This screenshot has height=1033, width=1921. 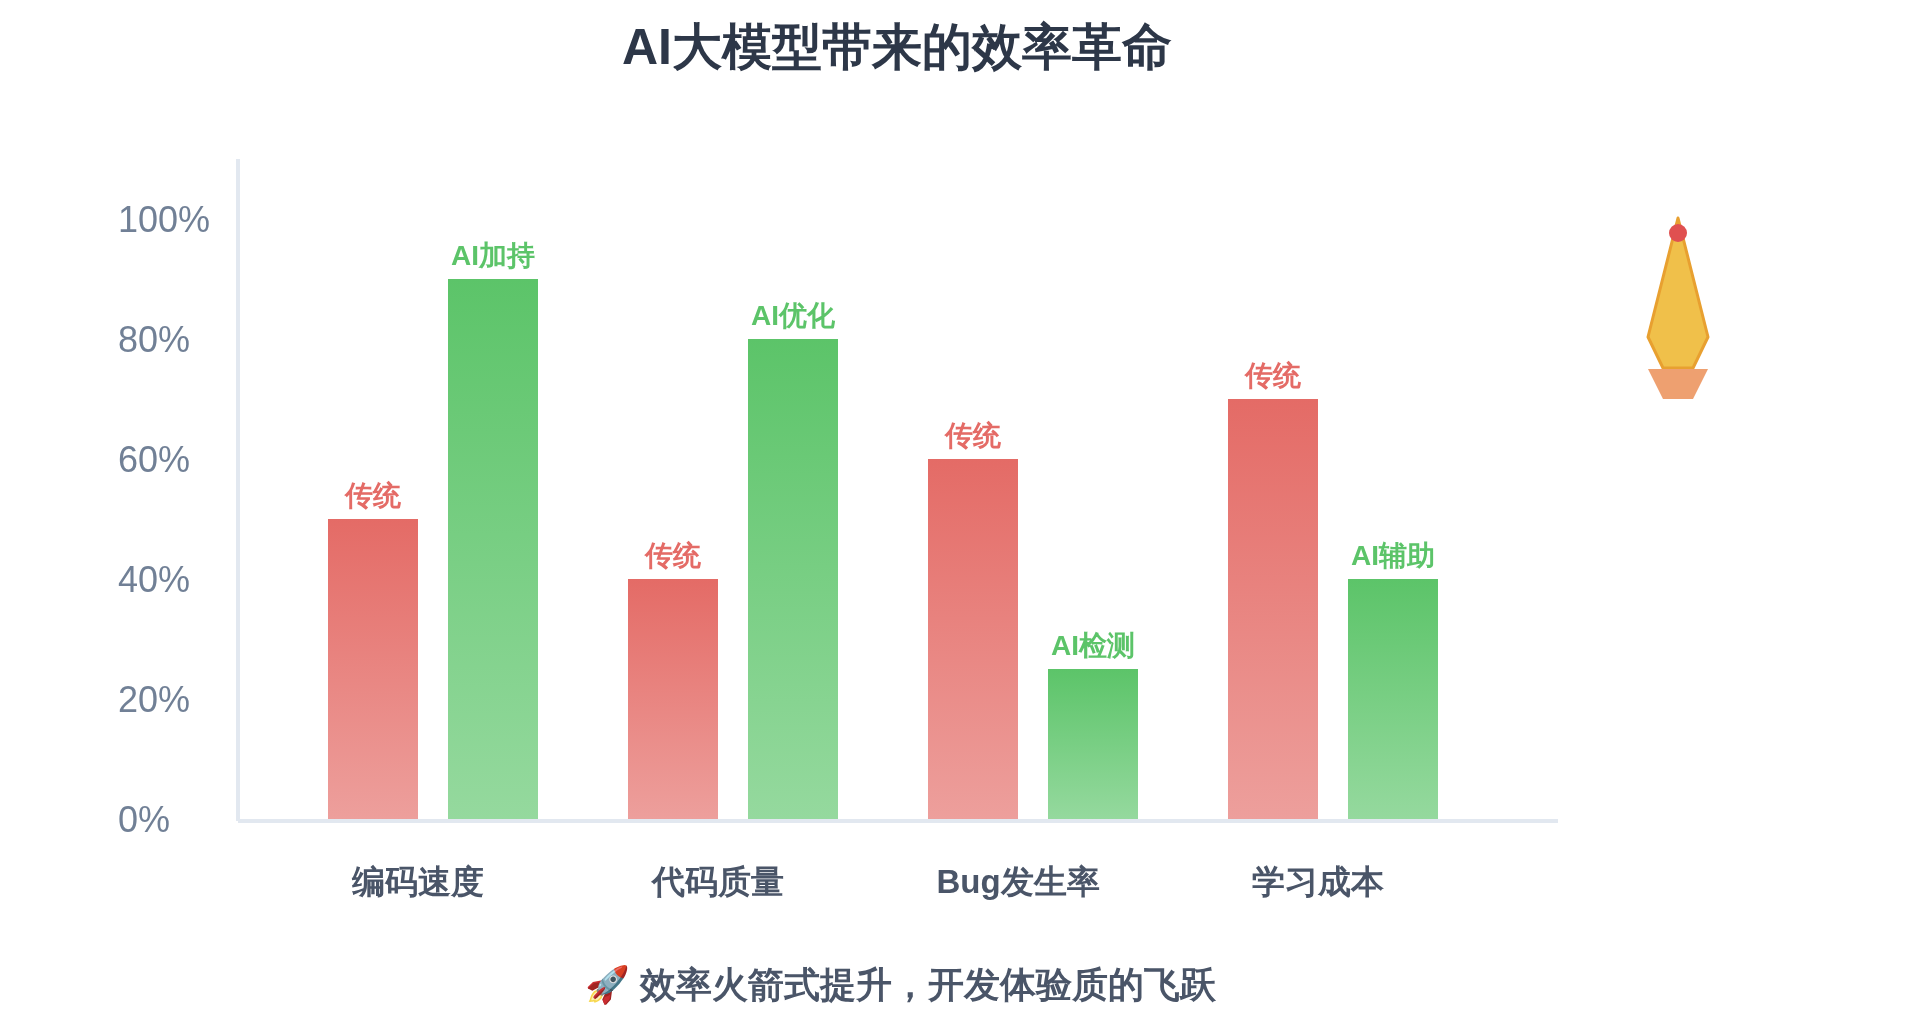 What do you see at coordinates (417, 881) in the screenshot?
I see `x-tick-label: 编码速度` at bounding box center [417, 881].